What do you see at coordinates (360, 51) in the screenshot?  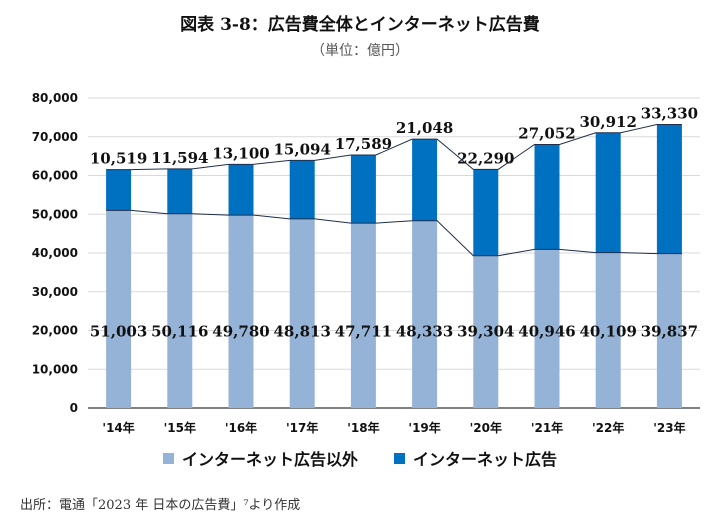 I see `chart-unit: （単位：億円）` at bounding box center [360, 51].